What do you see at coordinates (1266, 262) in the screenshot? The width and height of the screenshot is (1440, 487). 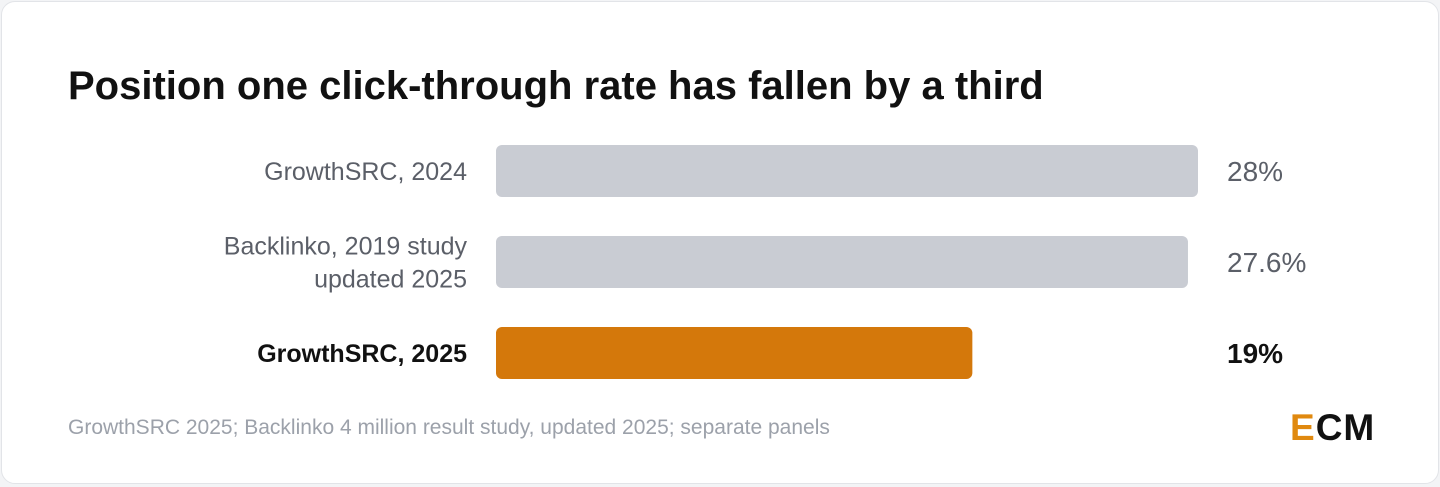 I see `value-label-2: 27.6%` at bounding box center [1266, 262].